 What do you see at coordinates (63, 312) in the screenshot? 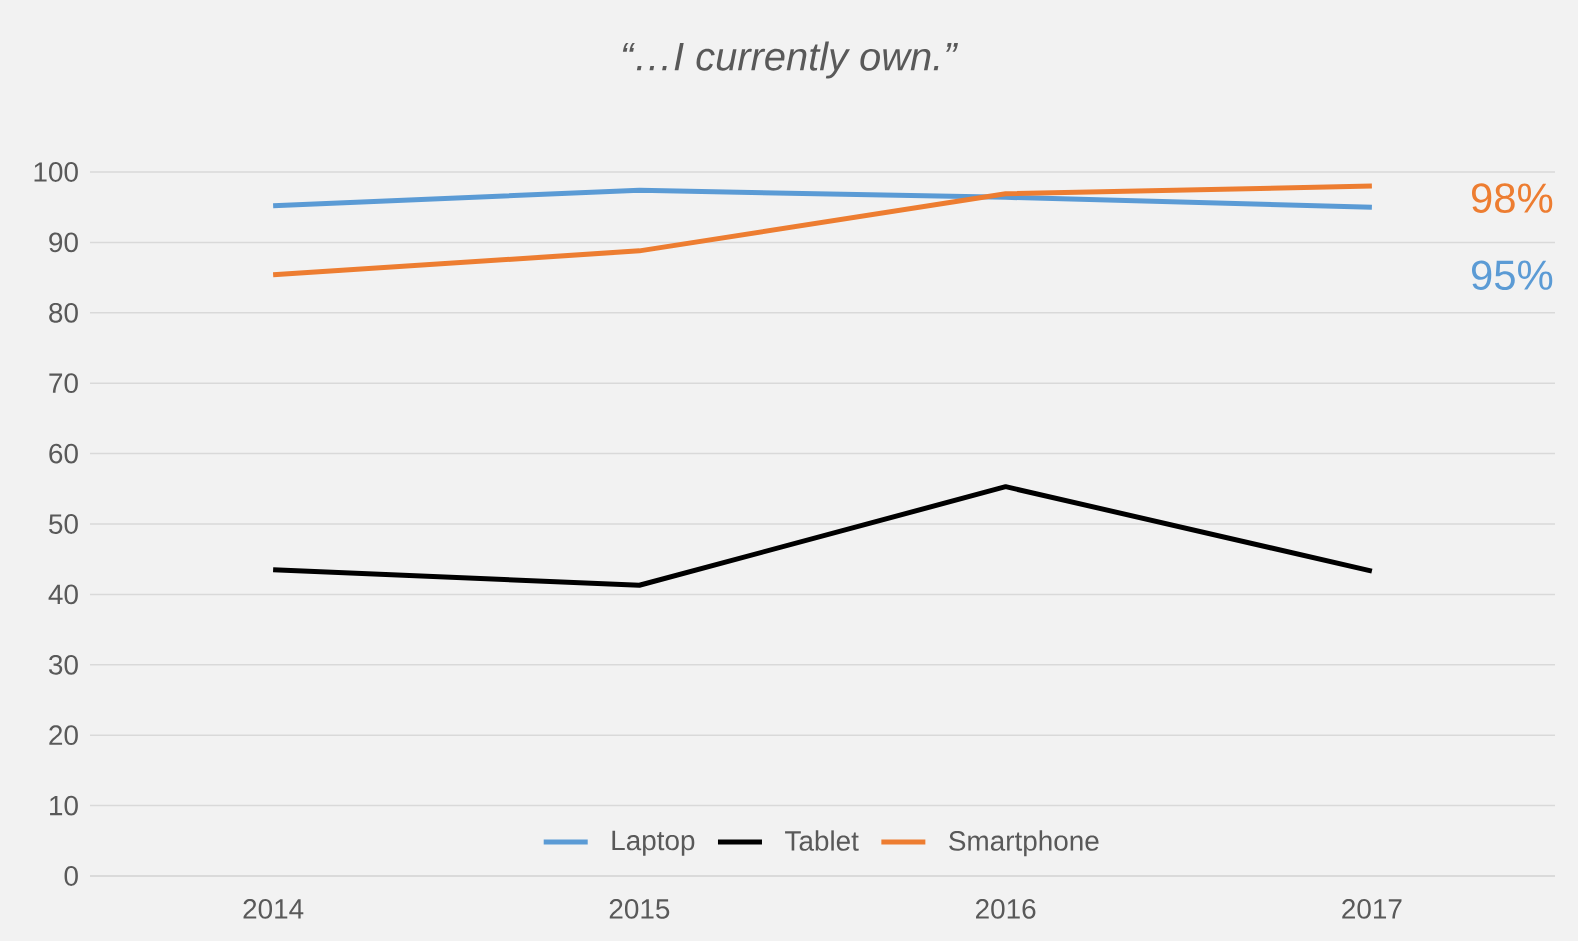
I see `y-tick-label: 80` at bounding box center [63, 312].